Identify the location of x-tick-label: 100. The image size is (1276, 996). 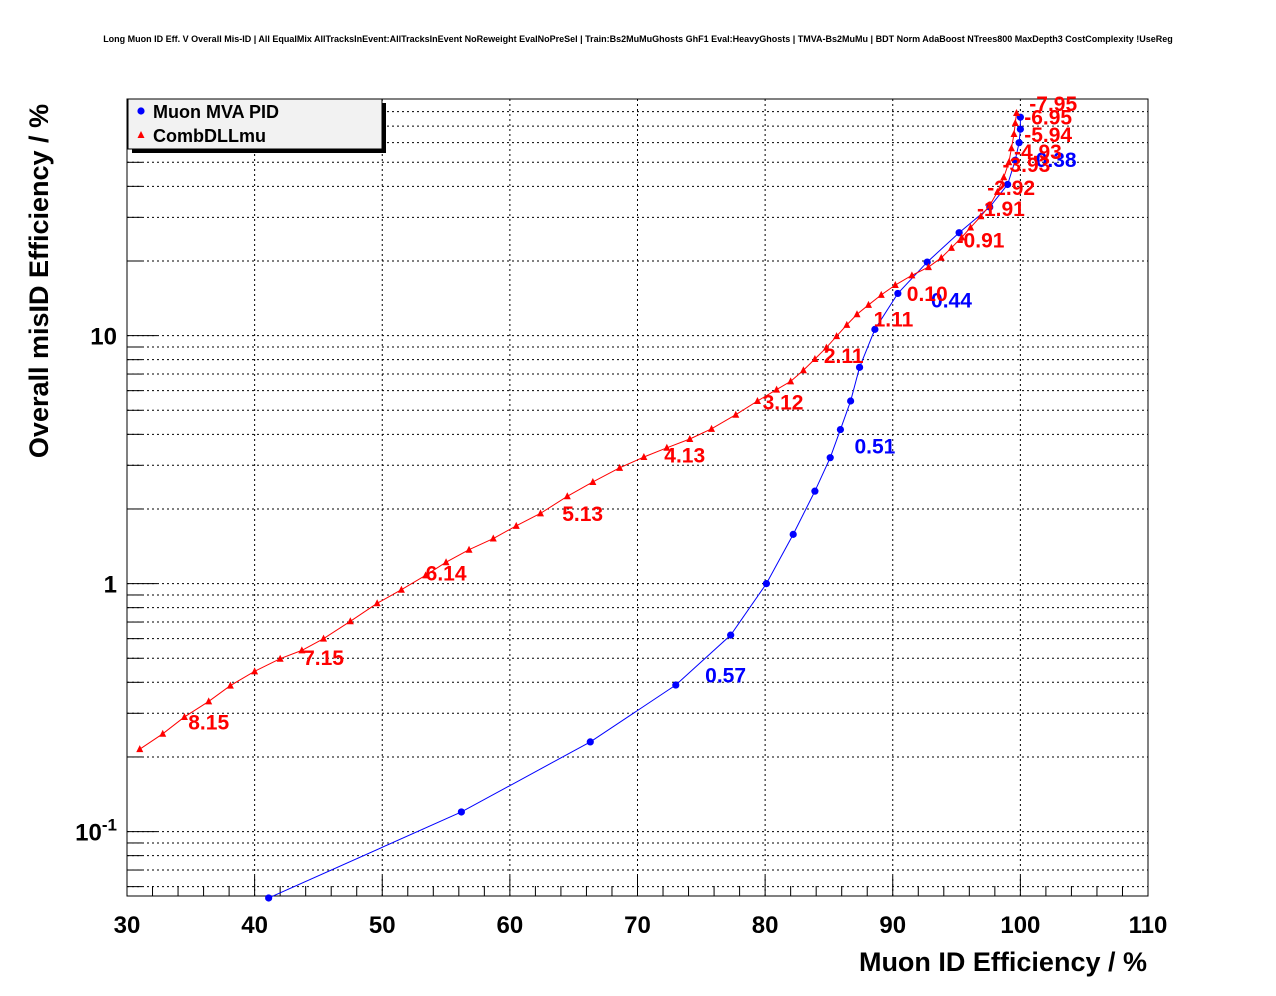
(1020, 925).